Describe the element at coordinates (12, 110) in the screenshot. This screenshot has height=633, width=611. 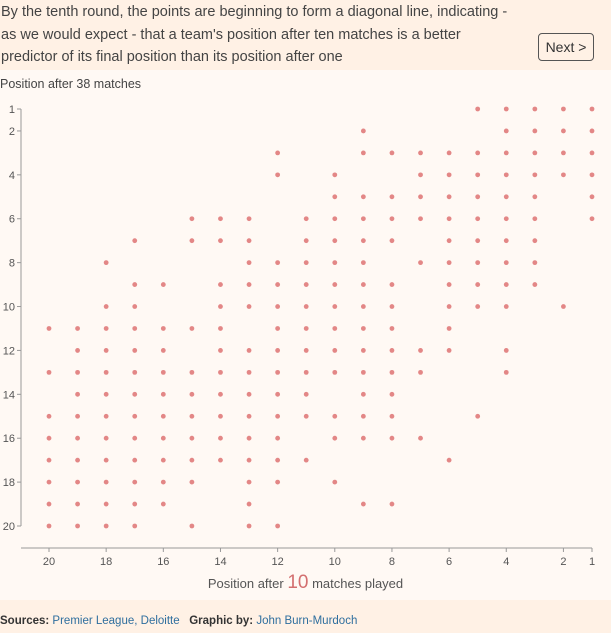
I see `y-tick-label: 1` at that location.